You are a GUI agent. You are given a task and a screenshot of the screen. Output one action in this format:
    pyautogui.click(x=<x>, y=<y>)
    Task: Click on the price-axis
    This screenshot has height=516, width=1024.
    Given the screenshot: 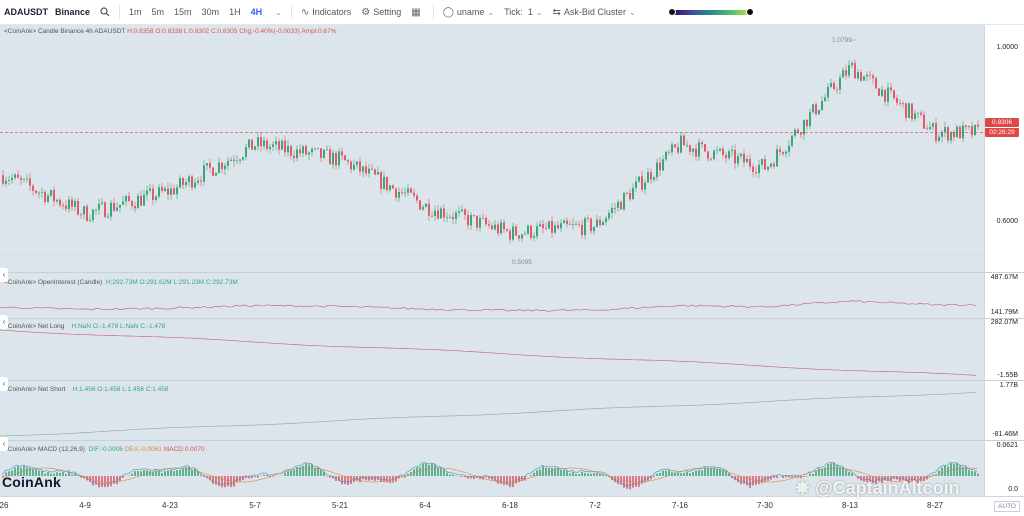 What is the action you would take?
    pyautogui.click(x=1004, y=260)
    